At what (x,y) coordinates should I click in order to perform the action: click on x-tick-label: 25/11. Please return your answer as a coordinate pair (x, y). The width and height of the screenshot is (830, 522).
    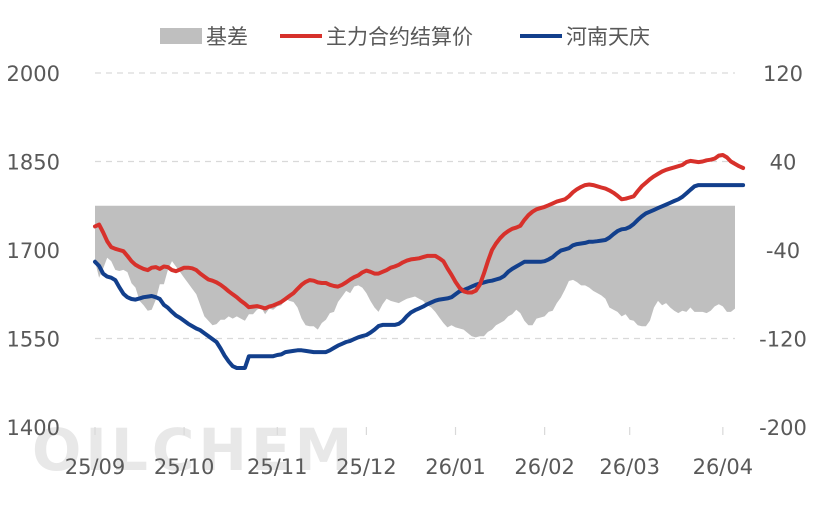
    Looking at the image, I should click on (277, 467).